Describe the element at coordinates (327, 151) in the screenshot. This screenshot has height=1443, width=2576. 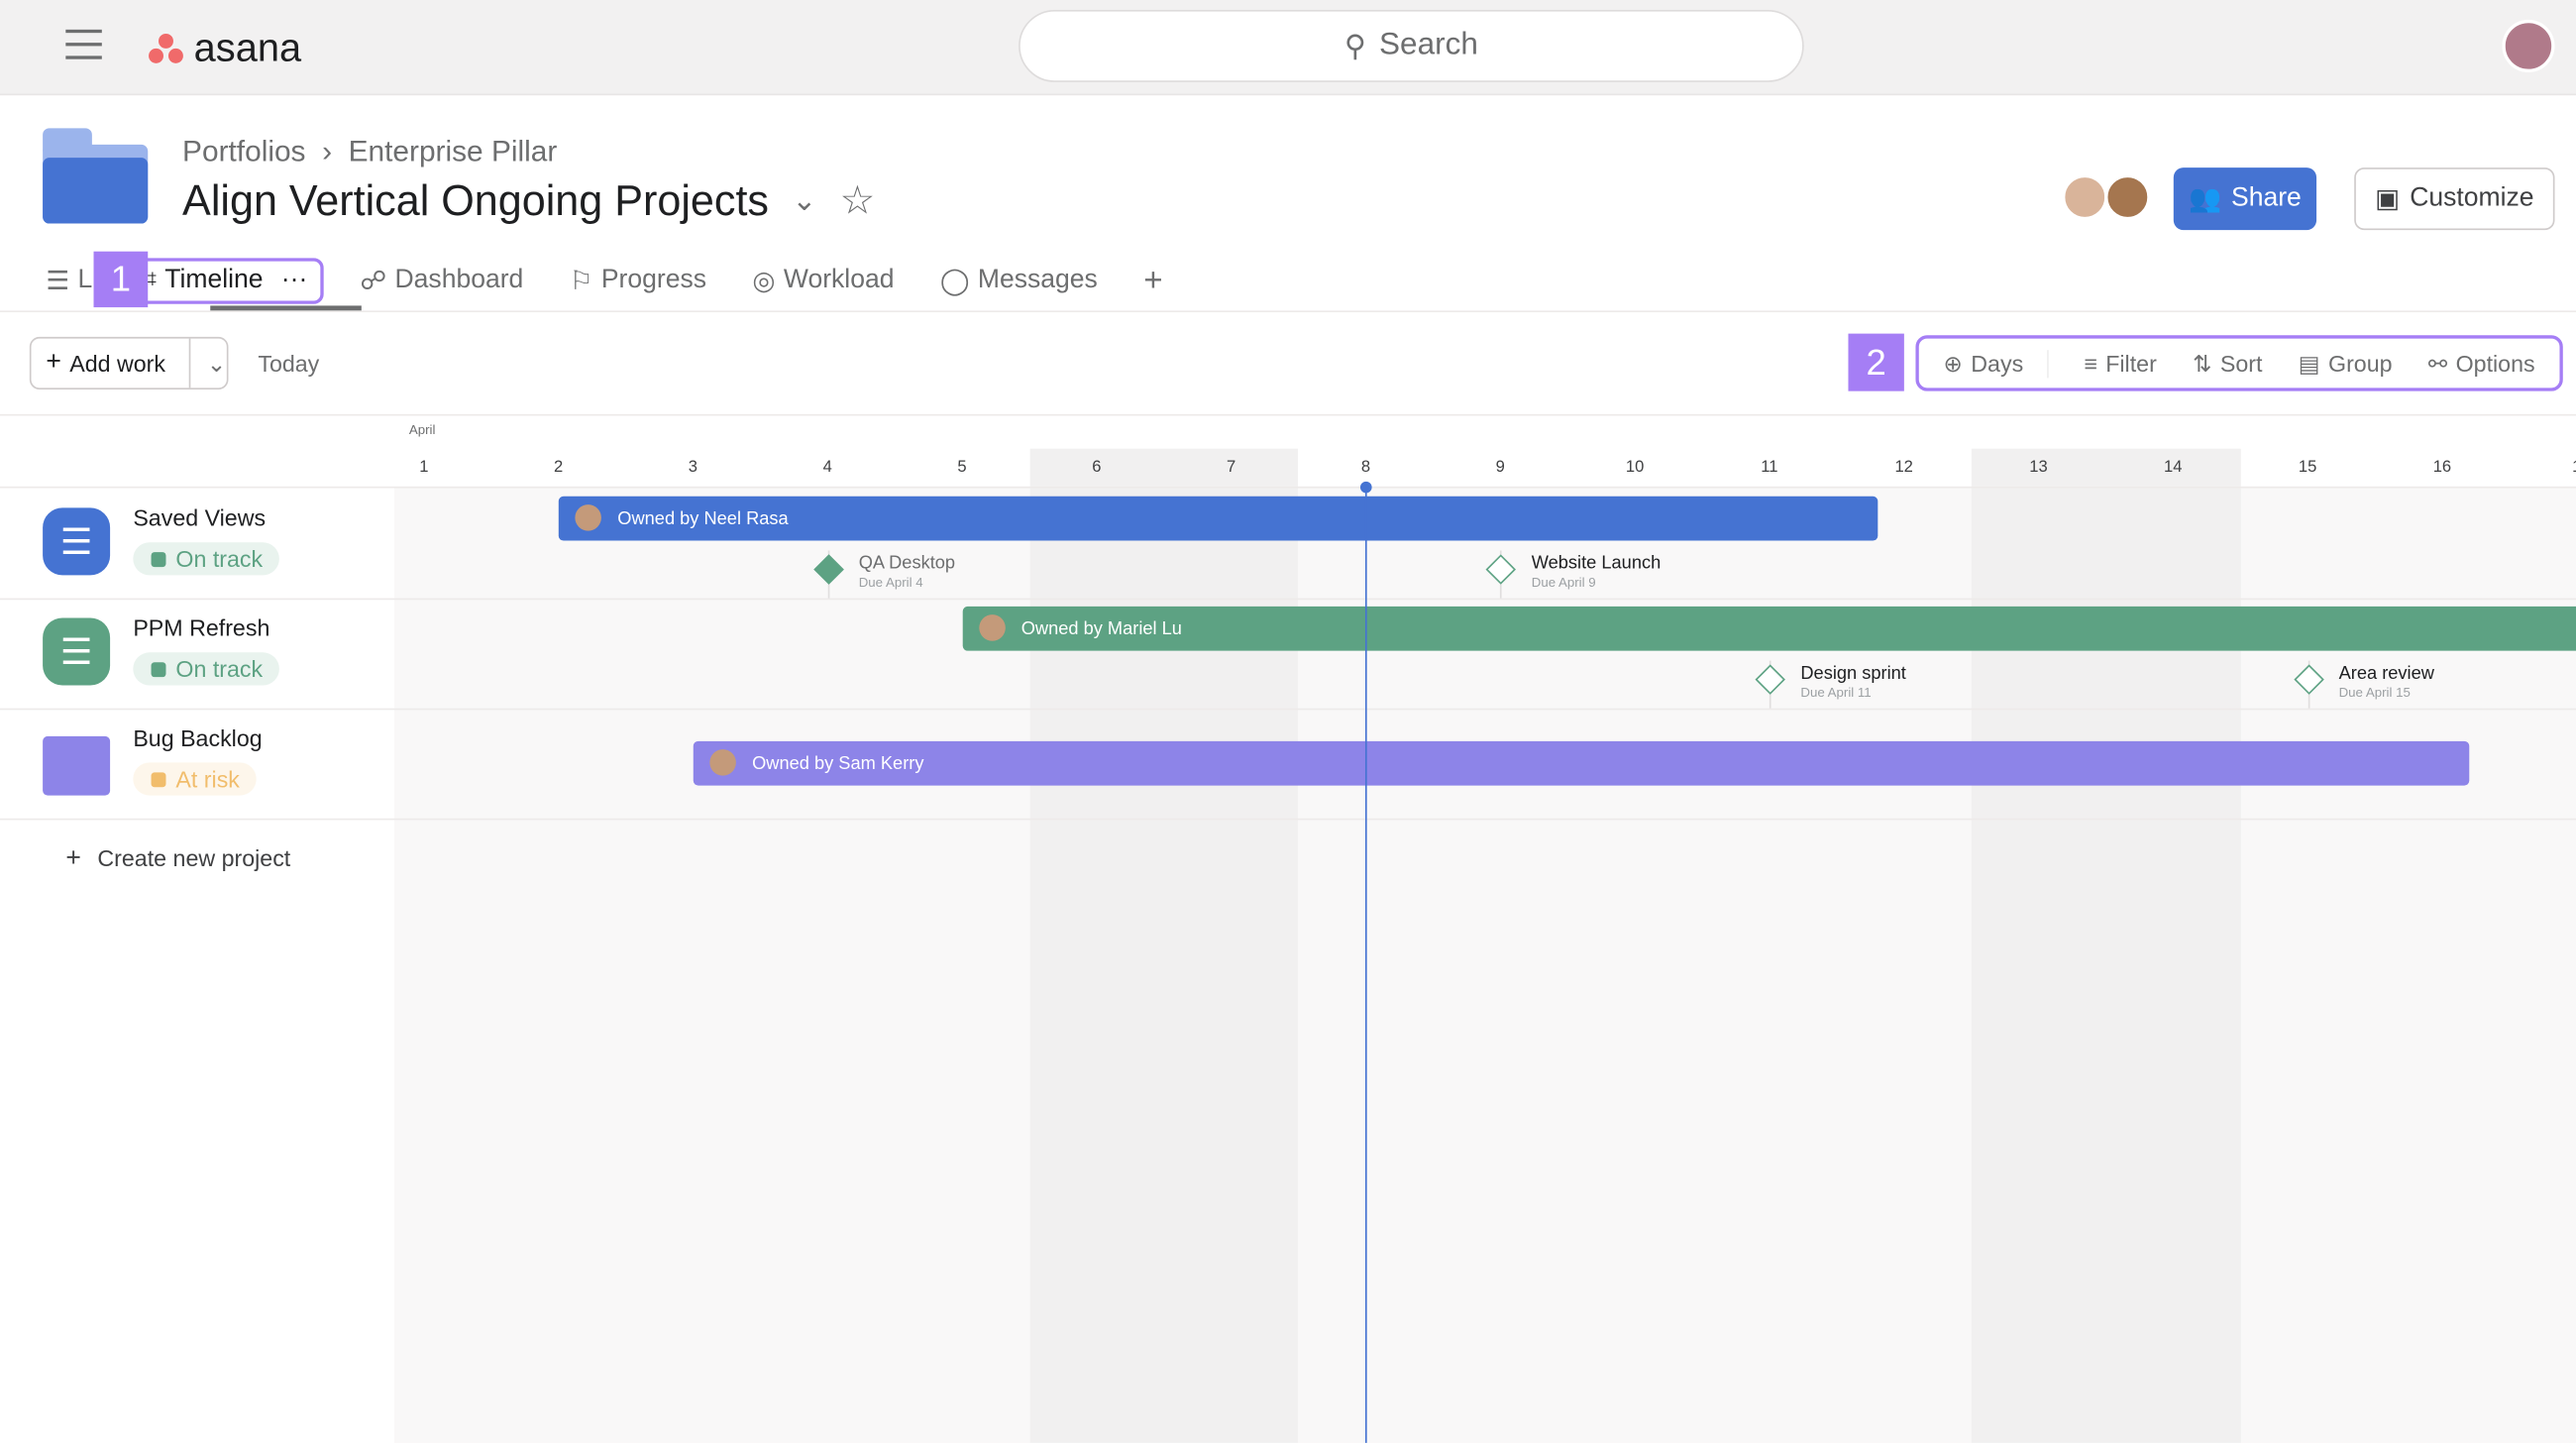
I see `chevron-right-icon: ›` at that location.